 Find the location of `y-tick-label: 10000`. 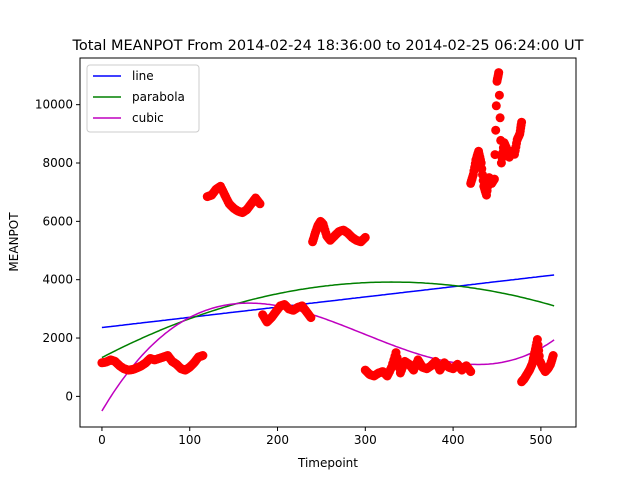

y-tick-label: 10000 is located at coordinates (54, 105).